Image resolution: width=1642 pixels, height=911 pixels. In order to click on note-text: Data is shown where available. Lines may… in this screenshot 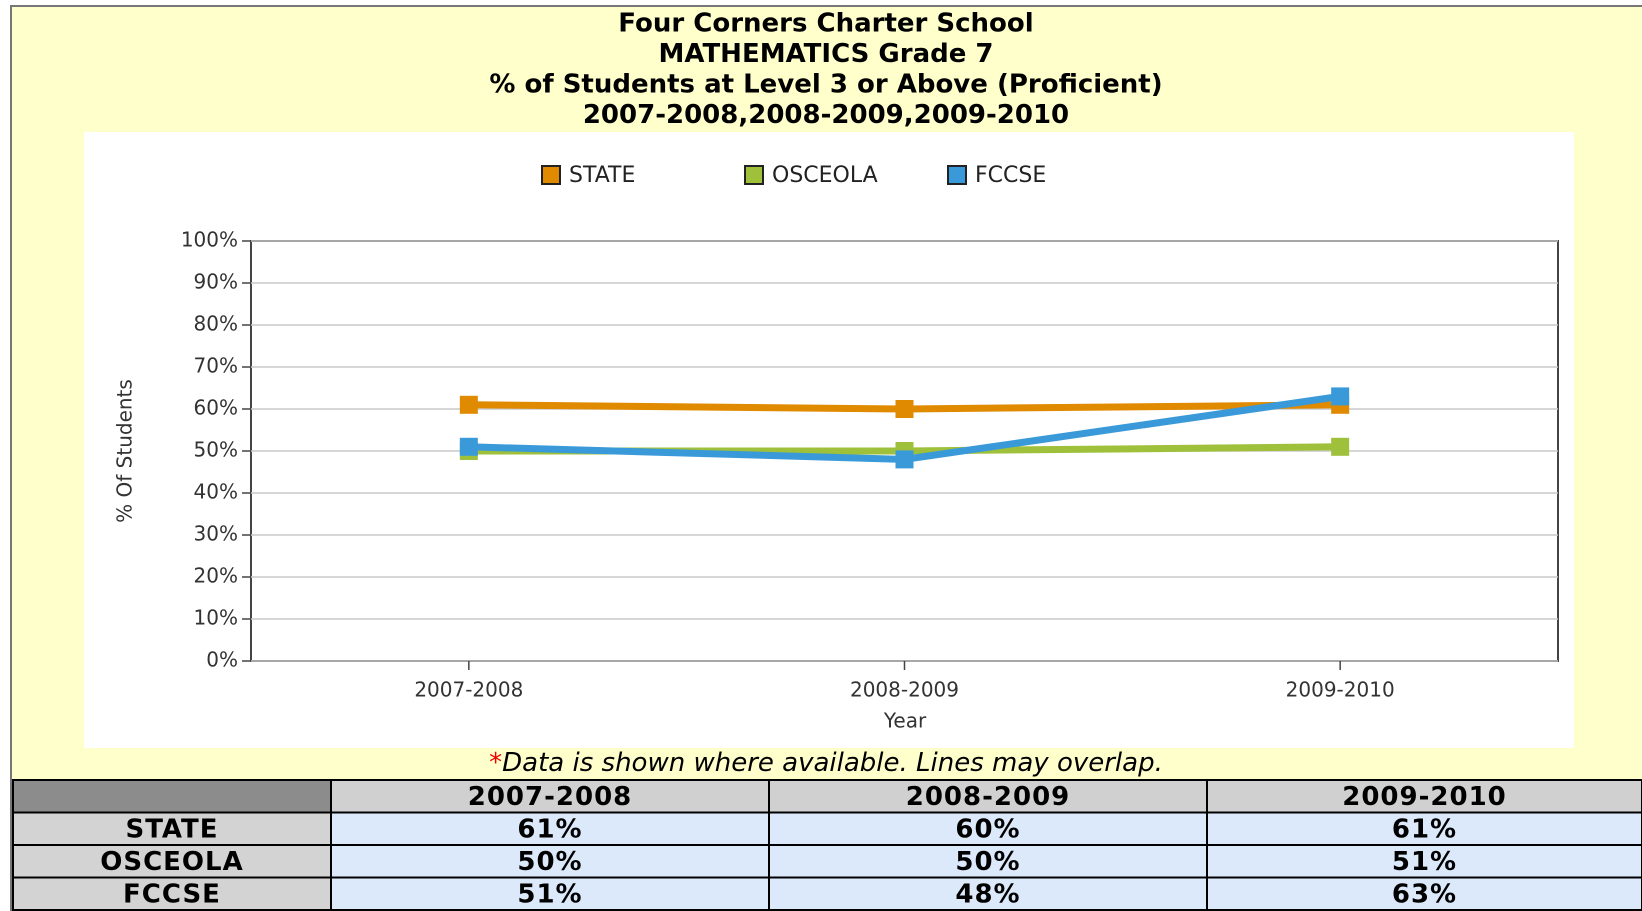, I will do `click(832, 763)`.